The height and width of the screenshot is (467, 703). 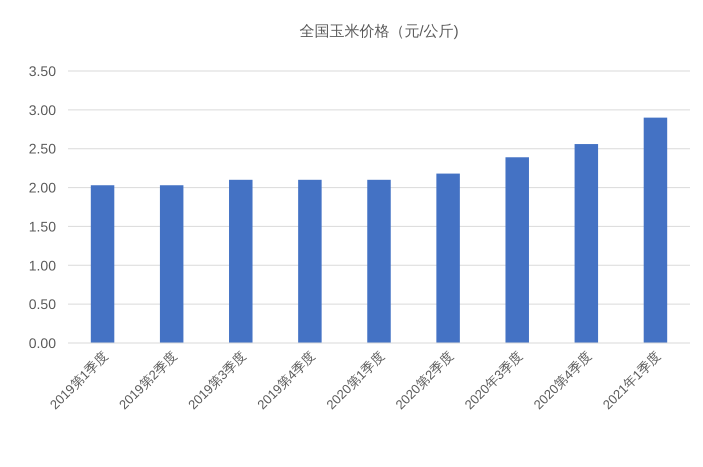 I want to click on y-tick-label: 0.50, so click(x=42, y=304).